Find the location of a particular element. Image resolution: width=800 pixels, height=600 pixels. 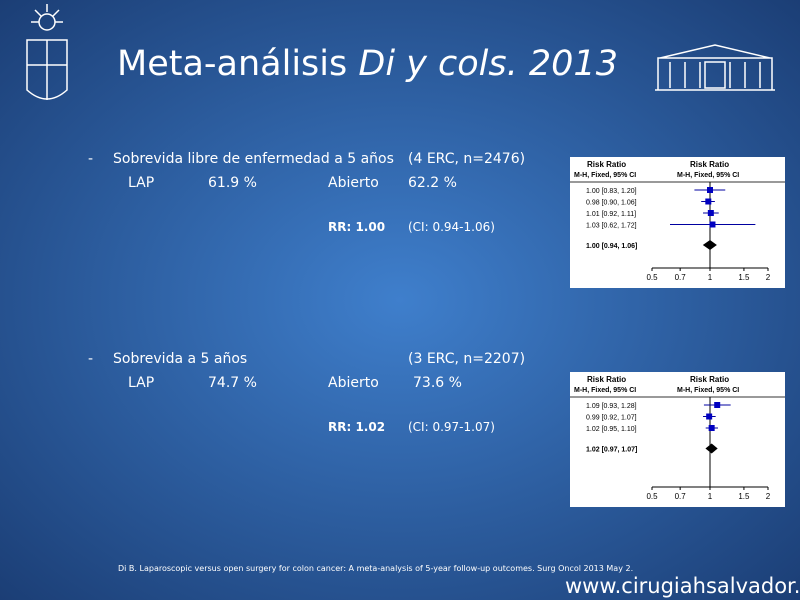

study-row: 1.01 [0.92, 1.11] is located at coordinates (611, 214).